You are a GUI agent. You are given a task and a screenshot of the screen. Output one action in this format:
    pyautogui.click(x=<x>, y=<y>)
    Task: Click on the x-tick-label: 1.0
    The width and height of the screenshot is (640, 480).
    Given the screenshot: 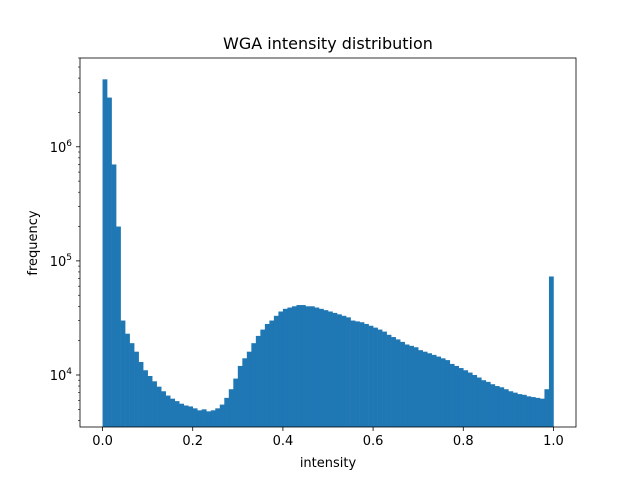 What is the action you would take?
    pyautogui.click(x=553, y=441)
    